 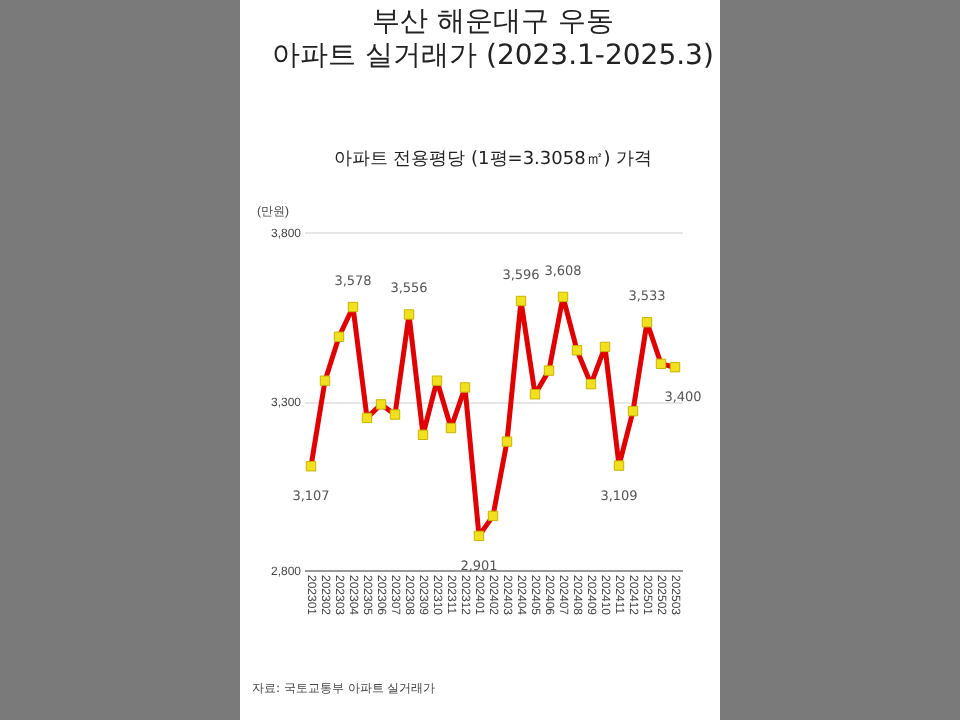 I want to click on chart-title: 부산 해운대구 우동 아파트 실거래가 (2023.1-2025.3), so click(x=493, y=39).